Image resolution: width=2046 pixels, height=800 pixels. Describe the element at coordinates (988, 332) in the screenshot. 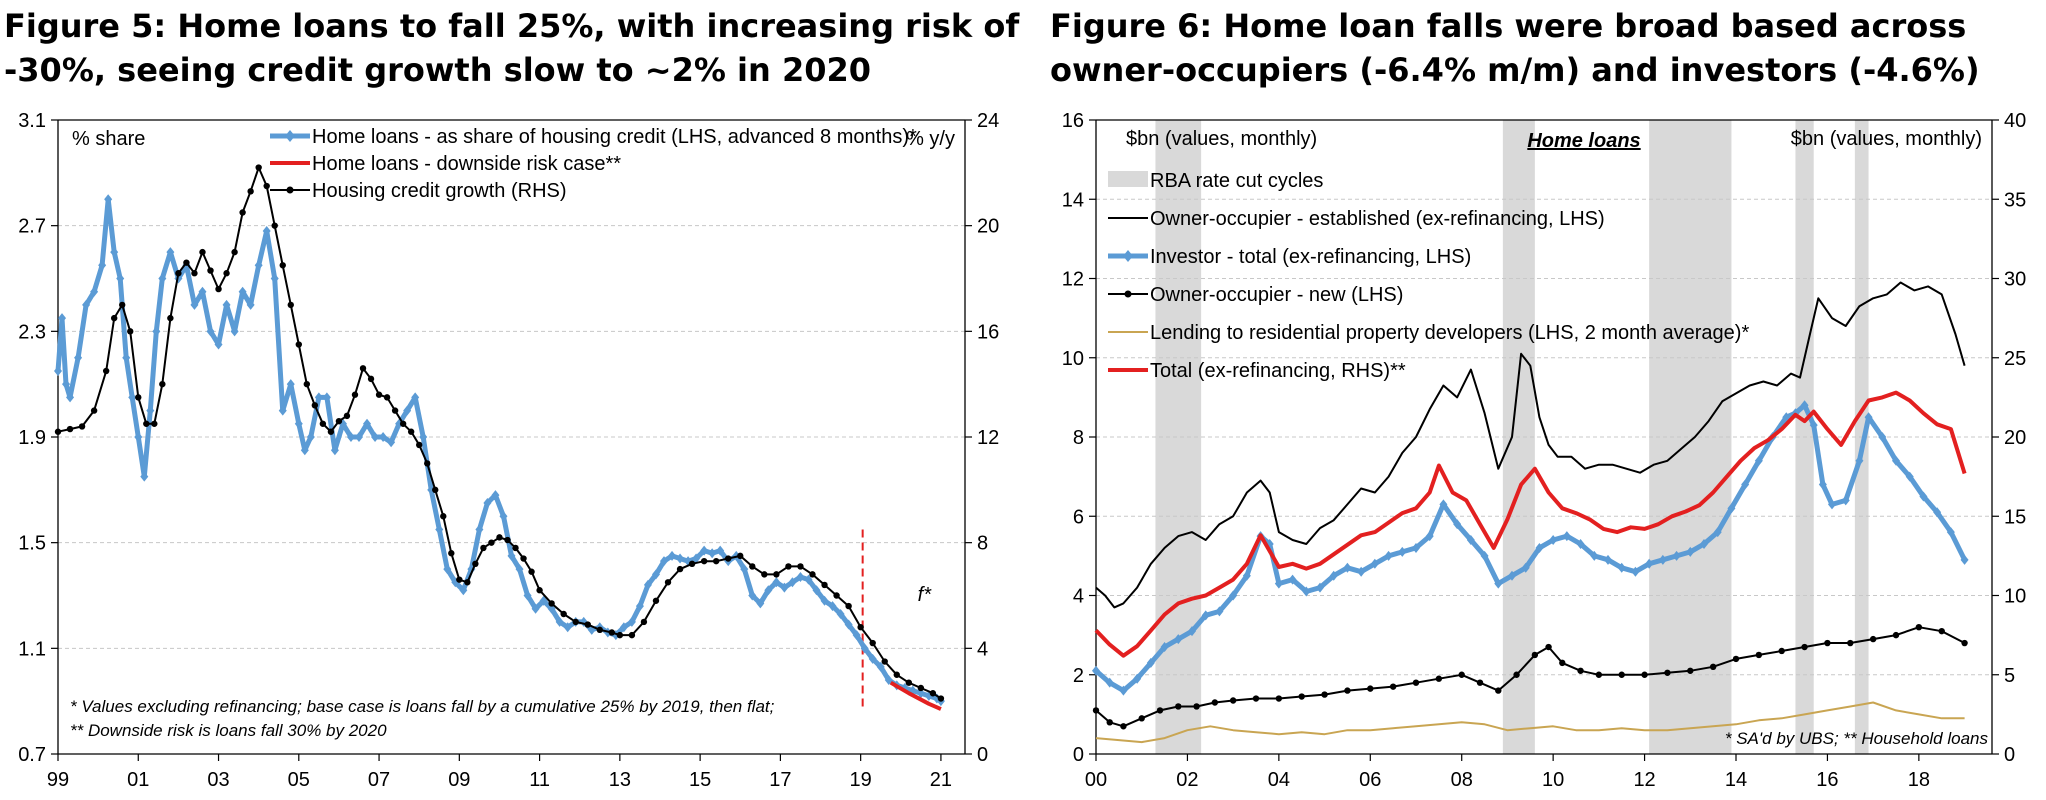

I see `fig5-y-right-tick-label: 16` at that location.